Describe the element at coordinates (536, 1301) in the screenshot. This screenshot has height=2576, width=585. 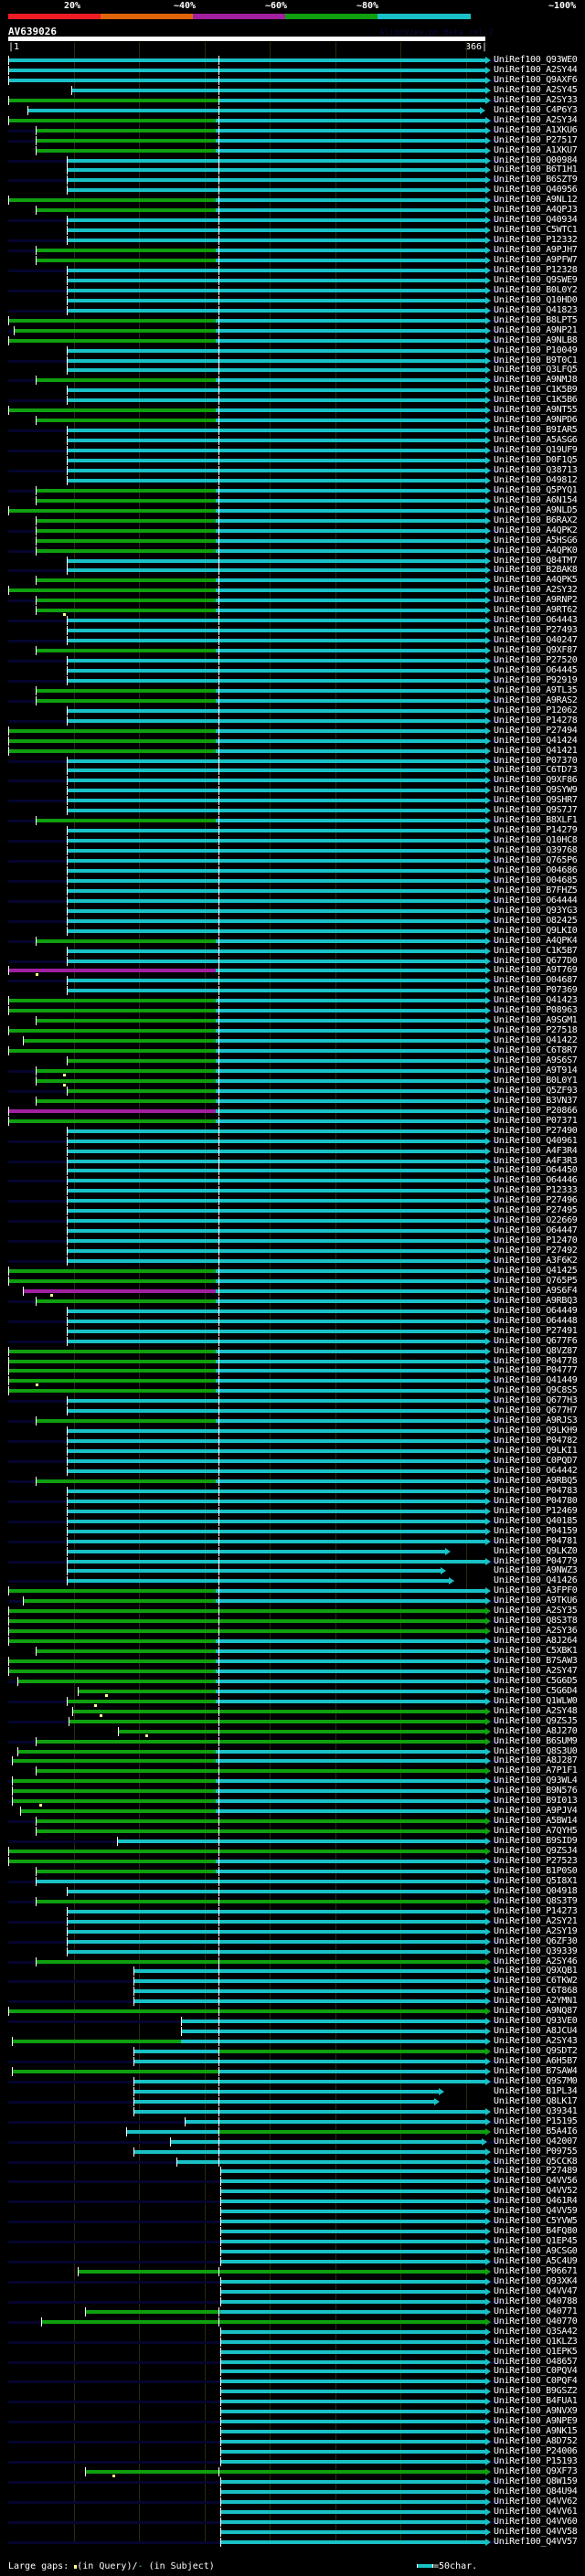
I see `hit-name-link: UniRef100_A9RBQ3` at that location.